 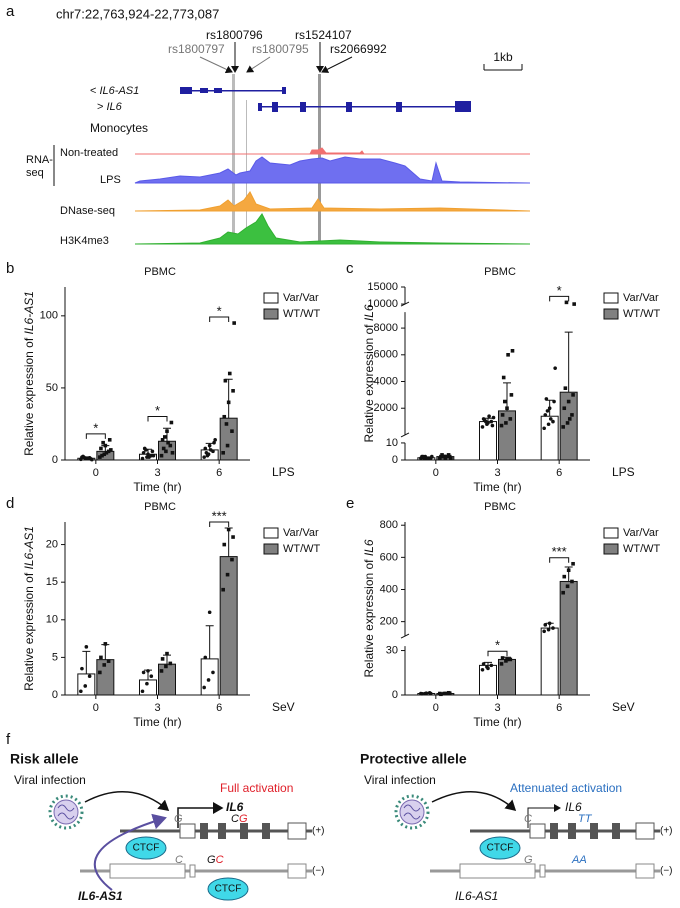 What do you see at coordinates (29, 608) in the screenshot?
I see `y-axis-label: Relative expression of IL6-AS1` at bounding box center [29, 608].